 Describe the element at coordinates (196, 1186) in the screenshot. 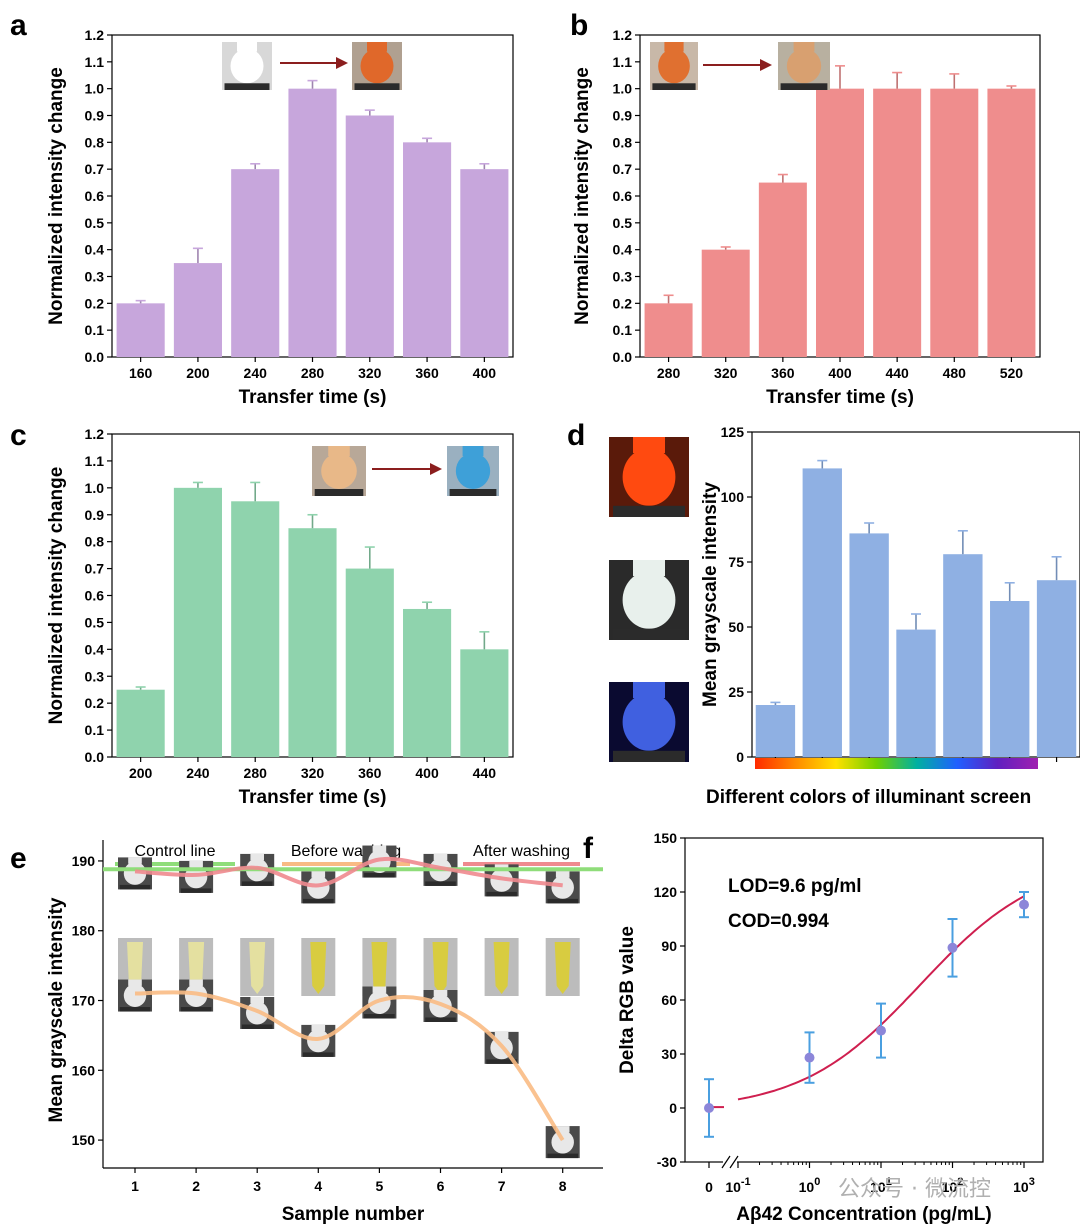

I see `x-tick-label: 2` at that location.